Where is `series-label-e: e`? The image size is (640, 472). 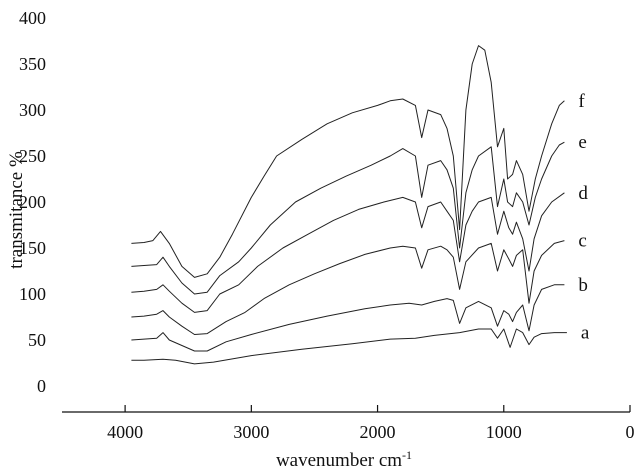
series-label-e: e is located at coordinates (582, 142).